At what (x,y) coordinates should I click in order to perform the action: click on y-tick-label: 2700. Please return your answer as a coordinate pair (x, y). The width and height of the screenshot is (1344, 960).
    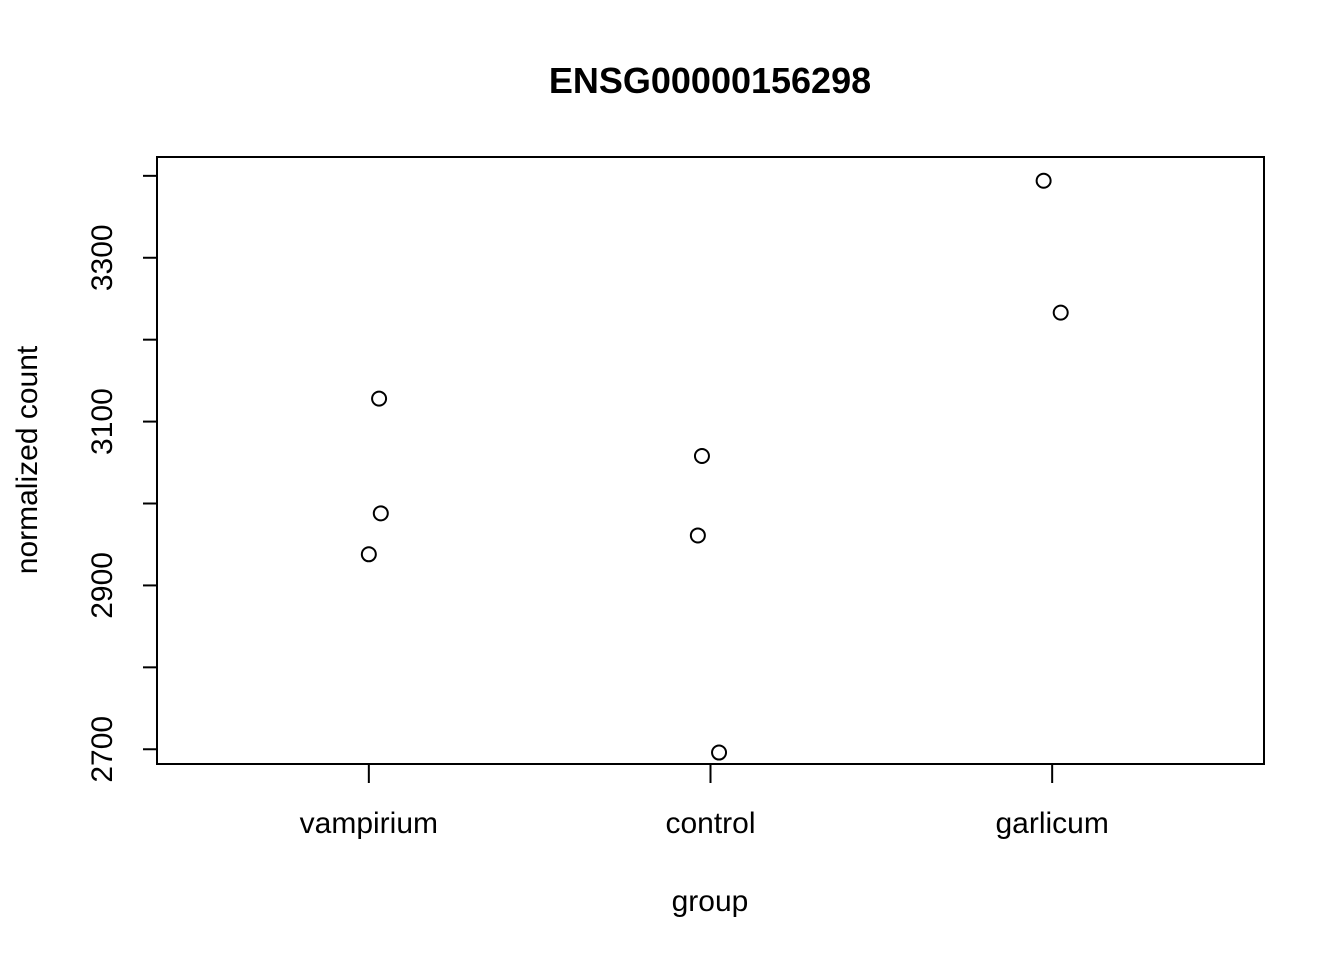
    Looking at the image, I should click on (102, 749).